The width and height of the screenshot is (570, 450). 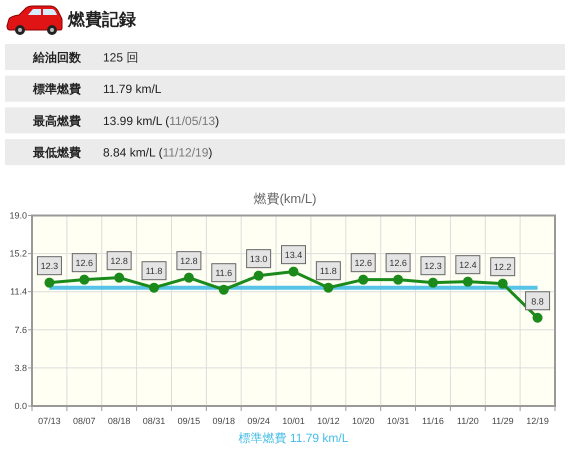 What do you see at coordinates (56, 89) in the screenshot?
I see `text: 標準燃費` at bounding box center [56, 89].